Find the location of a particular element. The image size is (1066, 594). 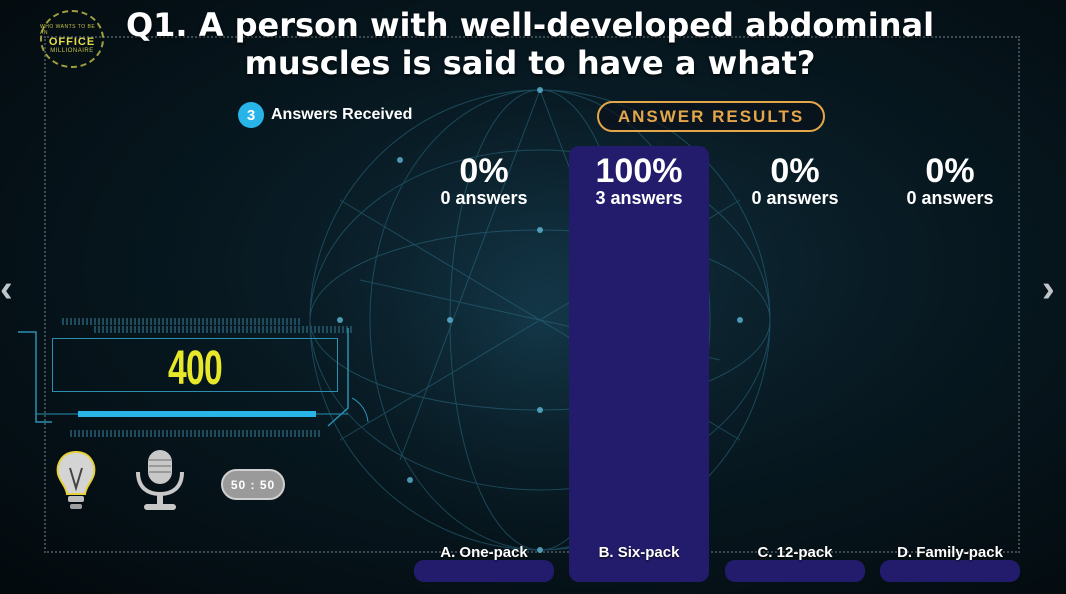

answer-option-label: C. 12-pack is located at coordinates (795, 552).